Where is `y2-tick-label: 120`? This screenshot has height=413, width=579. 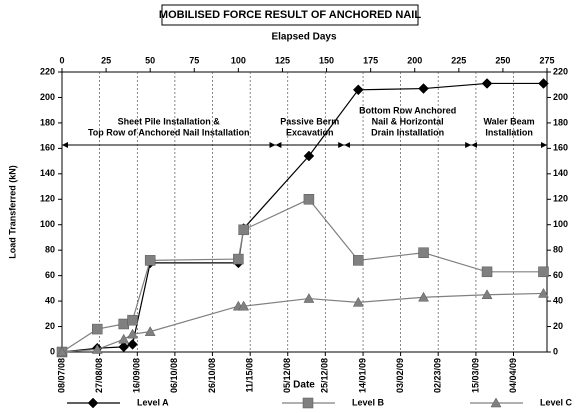 y2-tick-label: 120 is located at coordinates (560, 199).